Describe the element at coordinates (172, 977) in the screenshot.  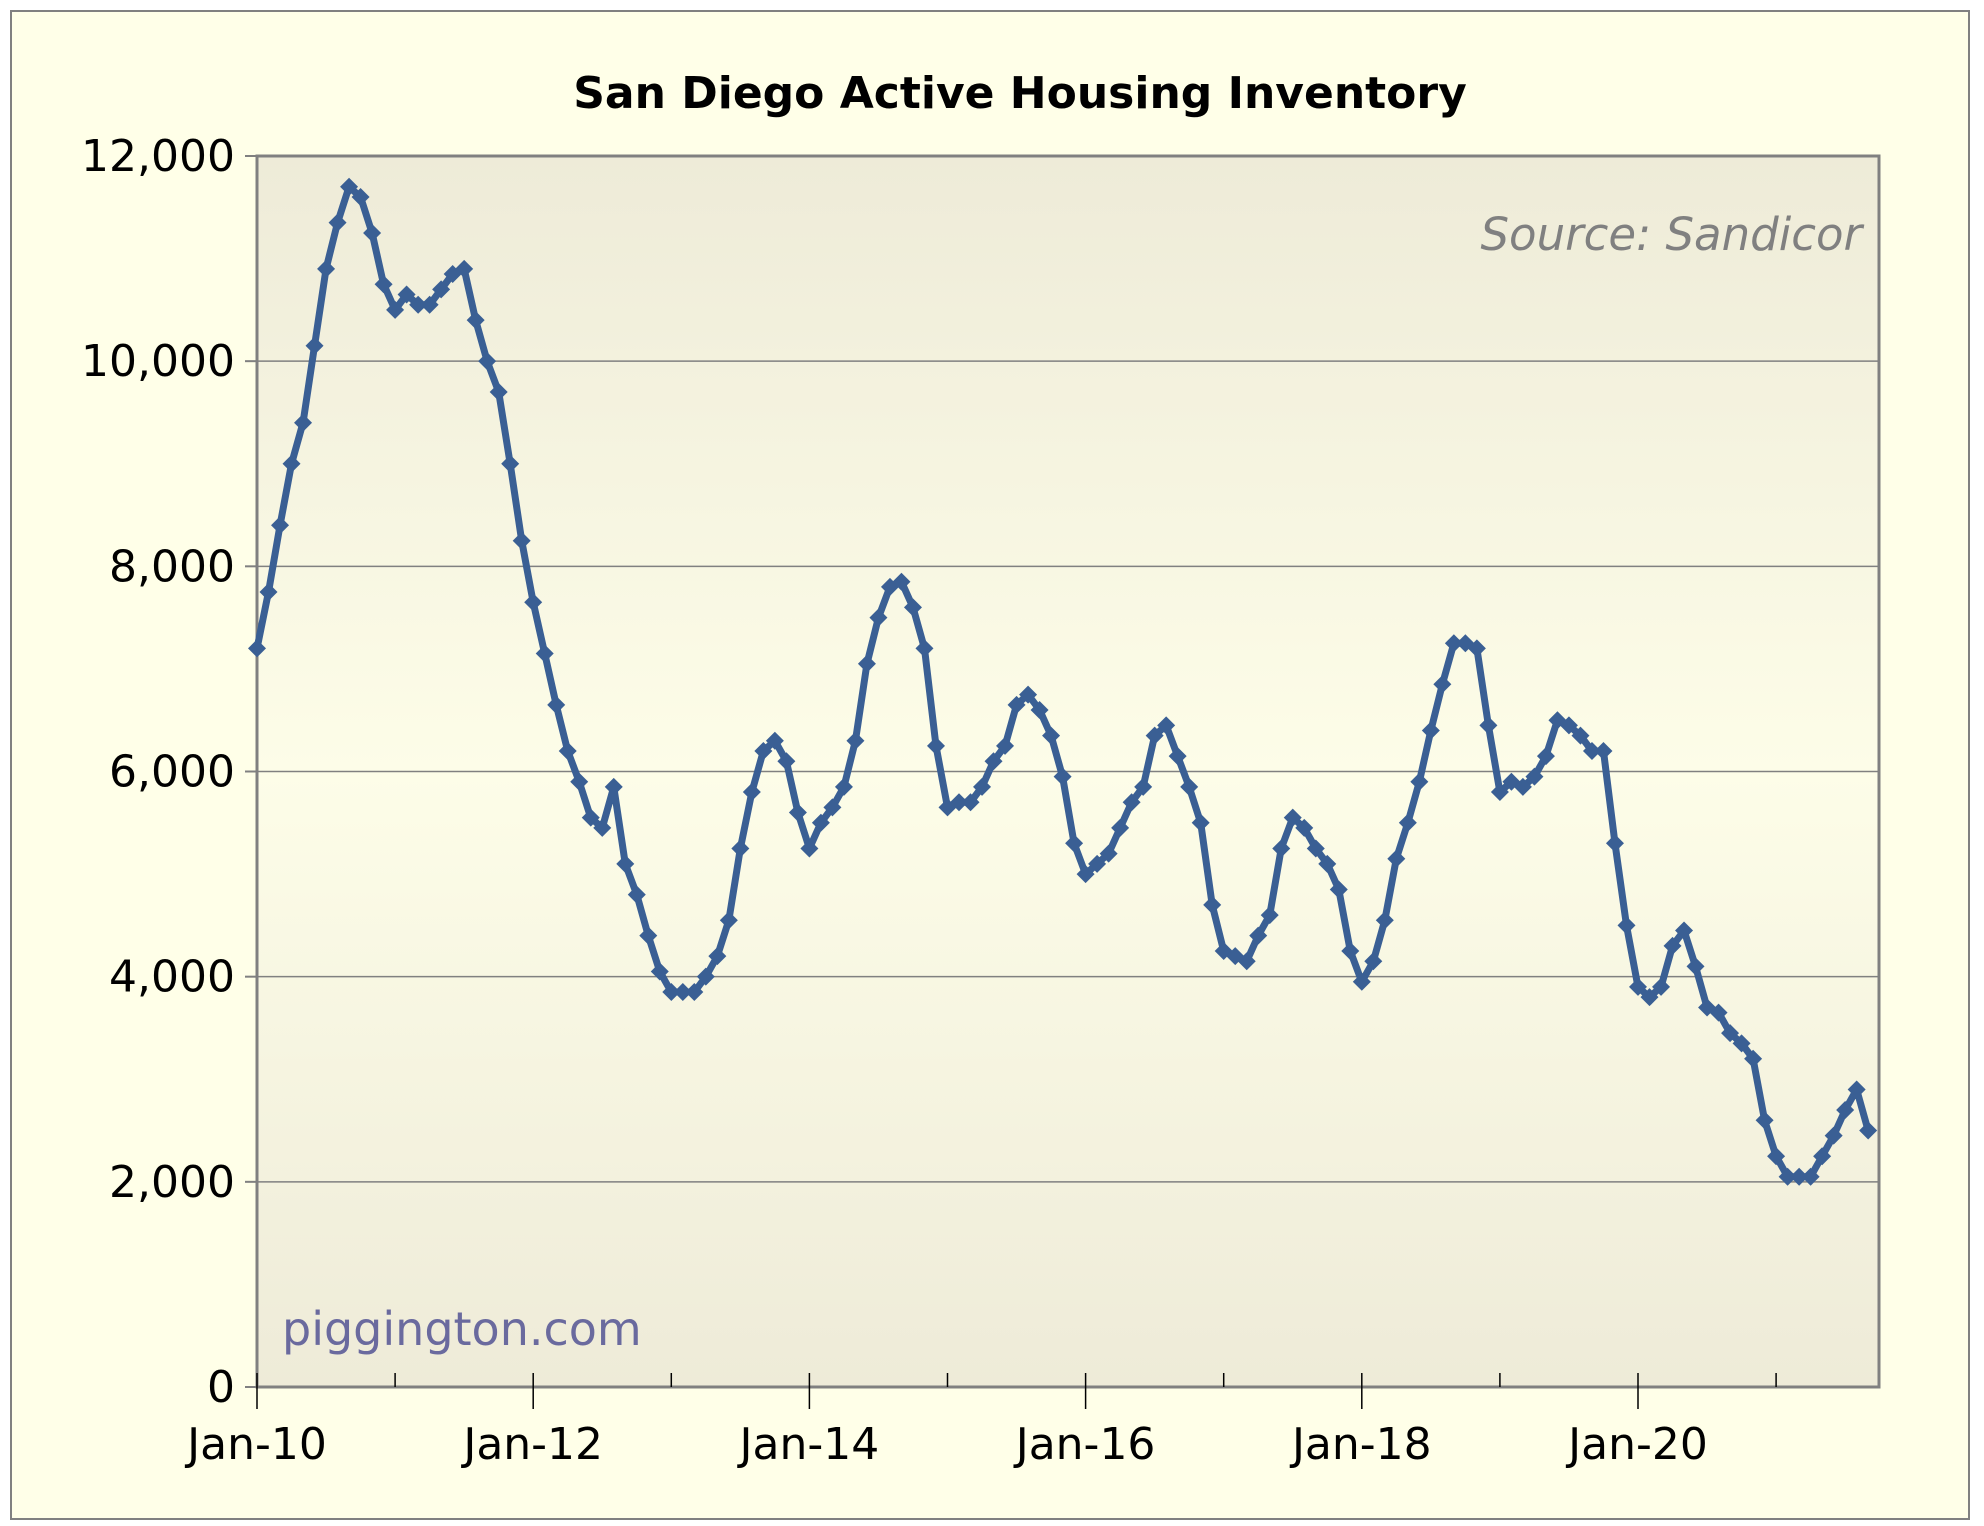
I see `y-tick-label: 4,000` at that location.